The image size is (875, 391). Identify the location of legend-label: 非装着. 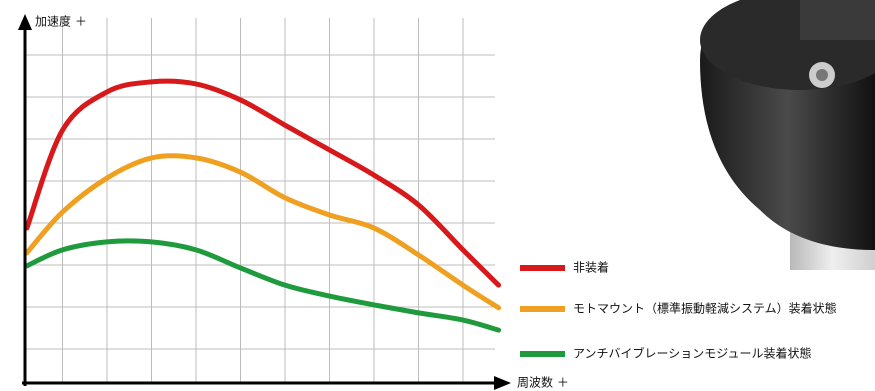
(591, 267).